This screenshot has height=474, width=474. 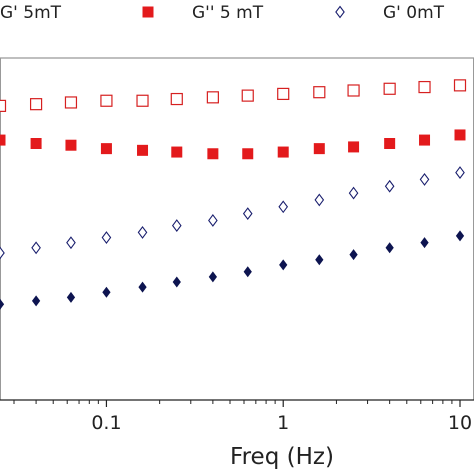 What do you see at coordinates (282, 457) in the screenshot?
I see `x-axis-title: Freq (Hz)` at bounding box center [282, 457].